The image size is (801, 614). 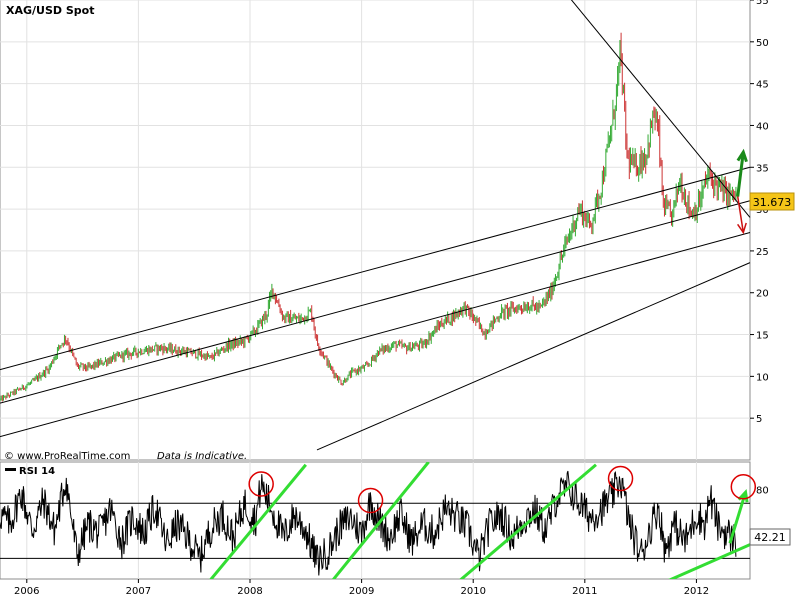 I want to click on last-price-badge, so click(x=772, y=201).